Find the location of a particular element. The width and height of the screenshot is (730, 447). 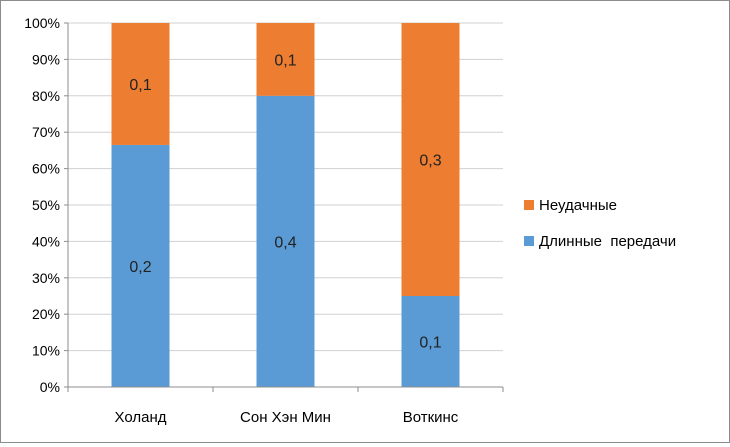

data-label: 0,3 is located at coordinates (430, 161).